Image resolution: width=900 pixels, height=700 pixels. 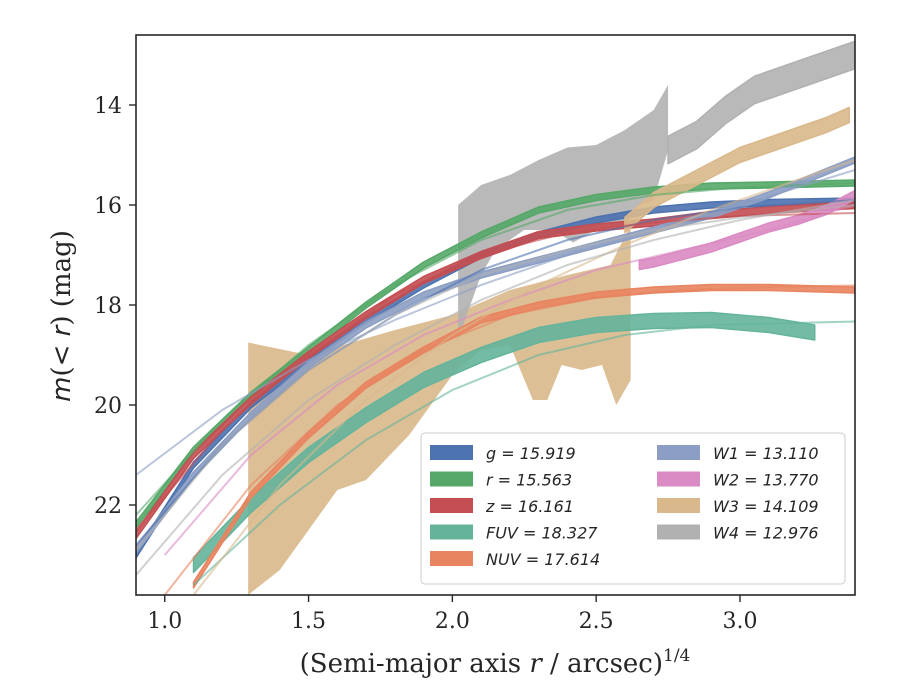 What do you see at coordinates (62, 316) in the screenshot?
I see `y-axis-label: m(< r) (mag)` at bounding box center [62, 316].